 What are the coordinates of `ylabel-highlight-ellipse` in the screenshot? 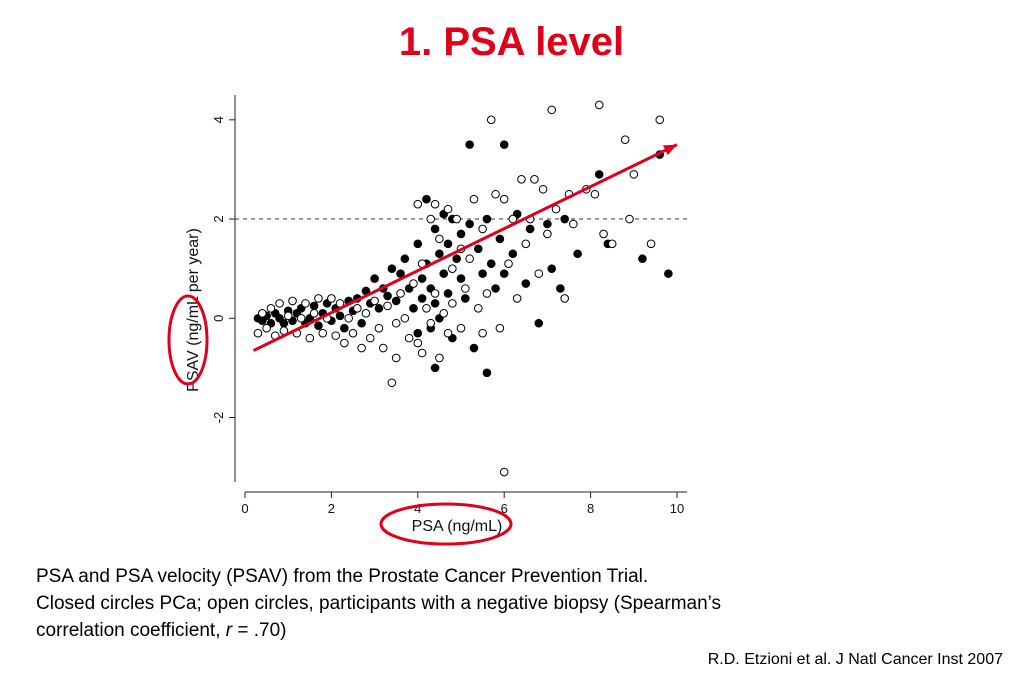 It's located at (188, 340).